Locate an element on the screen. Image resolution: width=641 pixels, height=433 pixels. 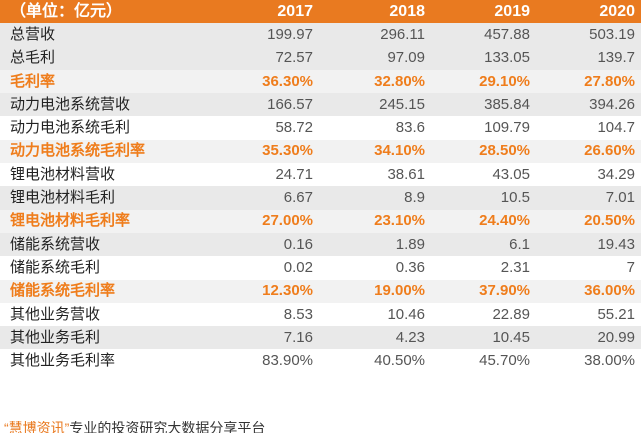
table-row: 储能系统营收 0.16 1.89 6.1 19.43 is located at coordinates (320, 244).